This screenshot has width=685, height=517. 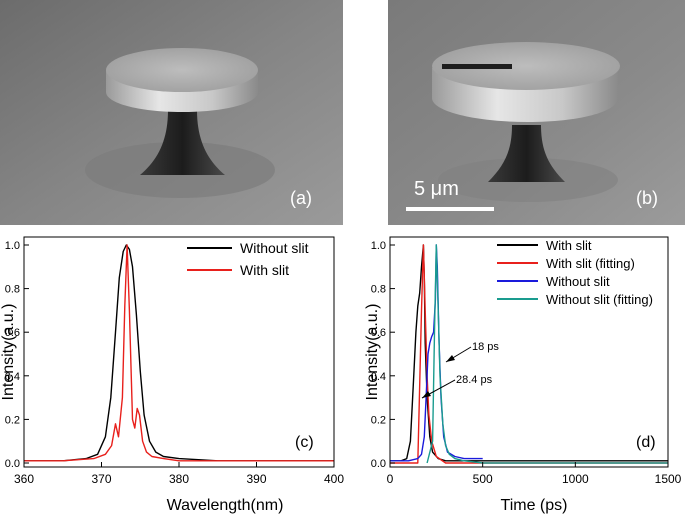 I want to click on chart-c-ytick-label: 0.8, so click(x=12, y=290).